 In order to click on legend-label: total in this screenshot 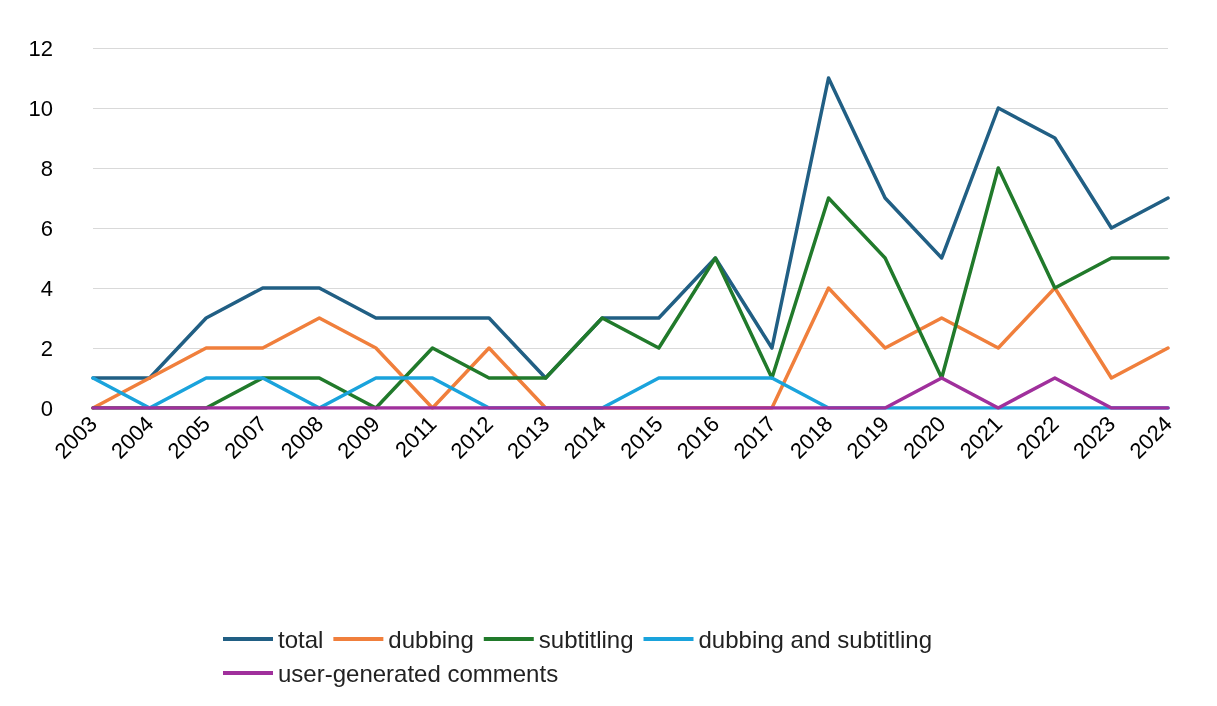, I will do `click(301, 639)`.